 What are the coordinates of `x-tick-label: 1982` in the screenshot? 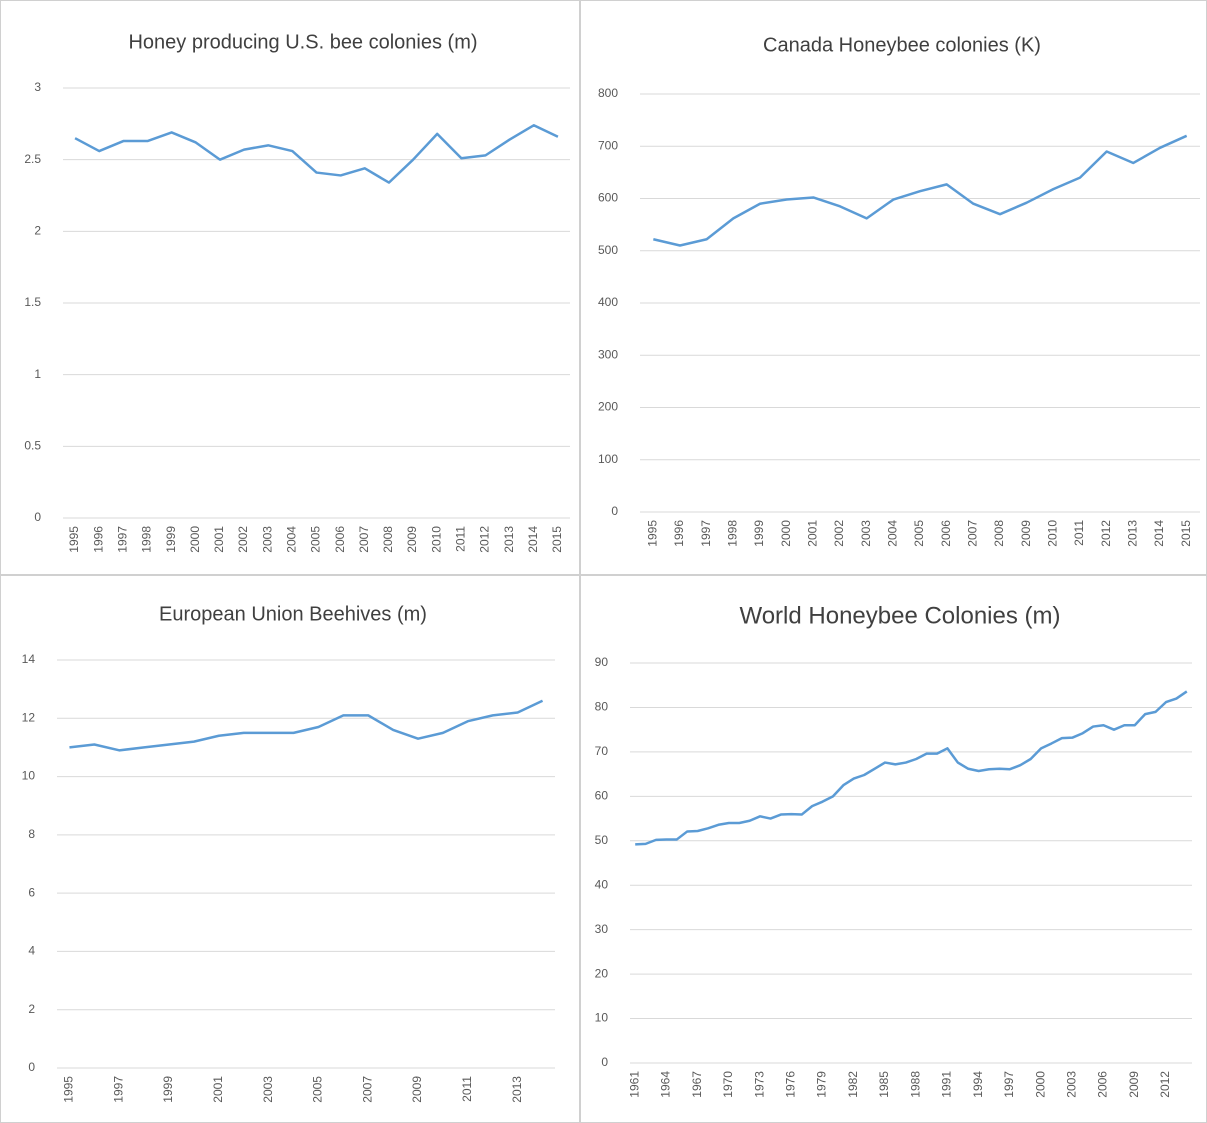 It's located at (853, 1084).